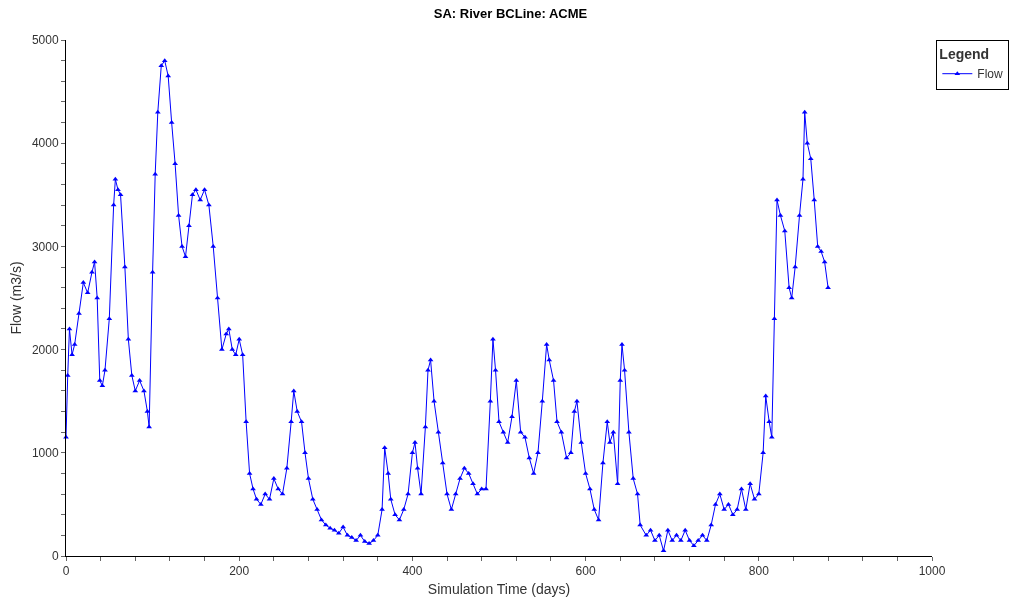 The image size is (1021, 605). What do you see at coordinates (585, 571) in the screenshot?
I see `x-tick-label: 600` at bounding box center [585, 571].